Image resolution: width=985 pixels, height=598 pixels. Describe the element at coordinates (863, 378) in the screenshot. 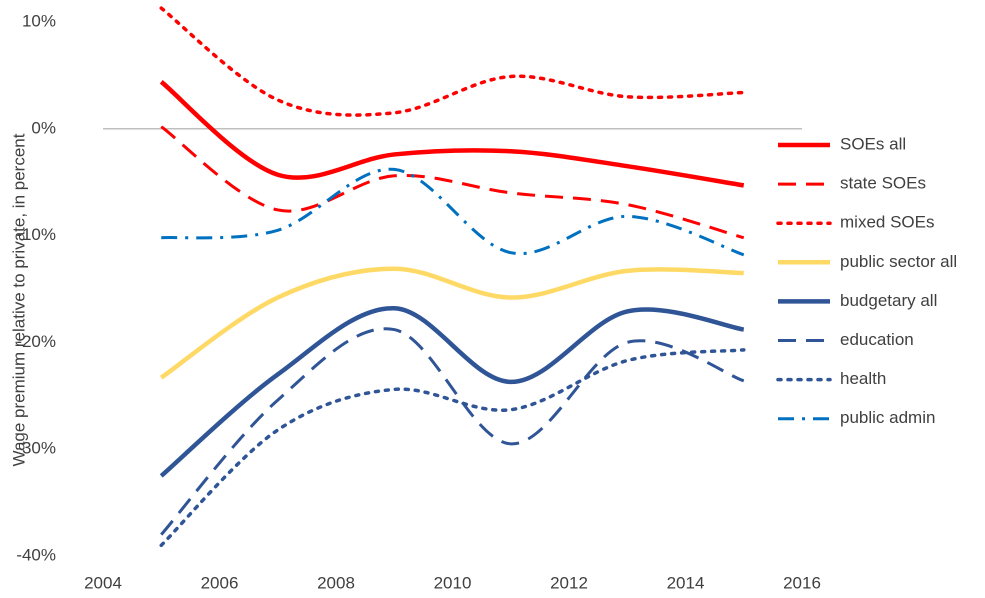

I see `legend-label: health` at that location.